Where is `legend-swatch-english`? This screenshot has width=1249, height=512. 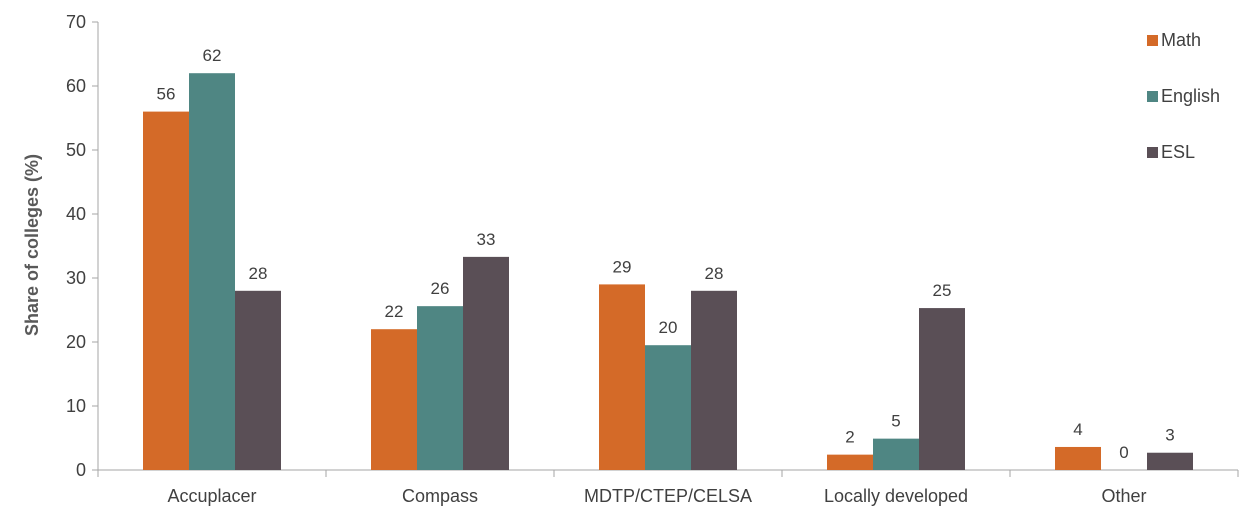 legend-swatch-english is located at coordinates (1152, 96).